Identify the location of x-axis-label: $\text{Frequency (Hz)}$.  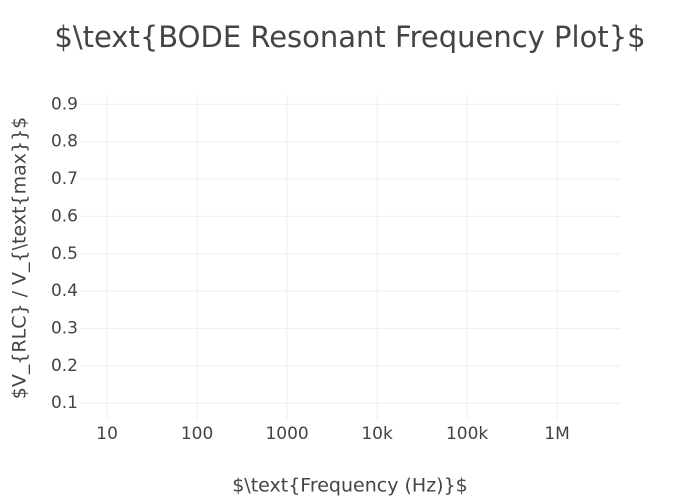
(350, 486).